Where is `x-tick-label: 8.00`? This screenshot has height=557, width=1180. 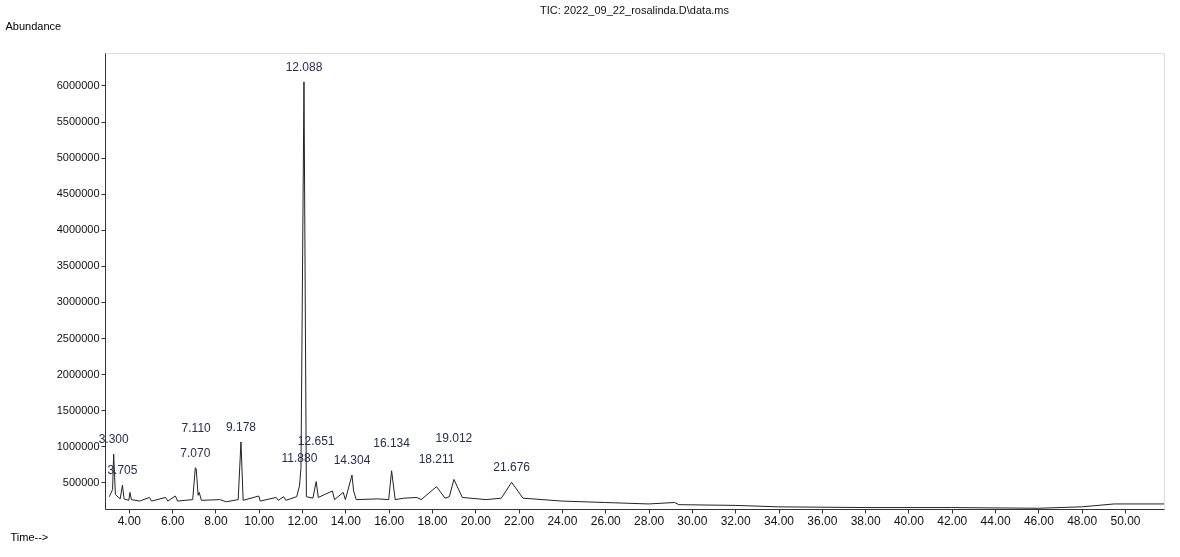
x-tick-label: 8.00 is located at coordinates (216, 520).